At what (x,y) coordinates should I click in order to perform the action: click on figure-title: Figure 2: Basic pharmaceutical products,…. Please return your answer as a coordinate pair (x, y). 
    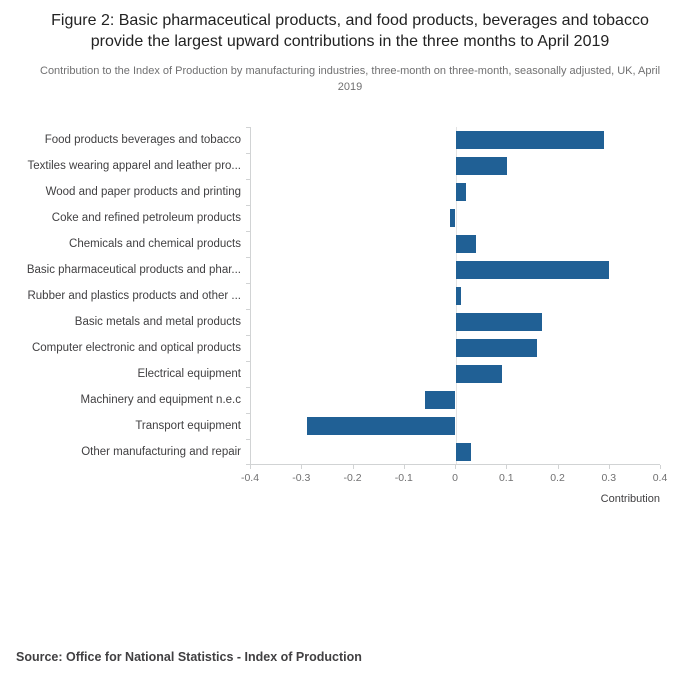
    Looking at the image, I should click on (350, 31).